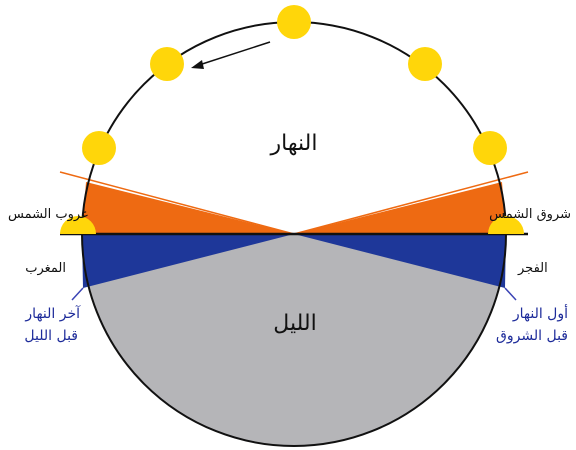  I want to click on end-of-day-label-2: قبل الليل, so click(51, 336).